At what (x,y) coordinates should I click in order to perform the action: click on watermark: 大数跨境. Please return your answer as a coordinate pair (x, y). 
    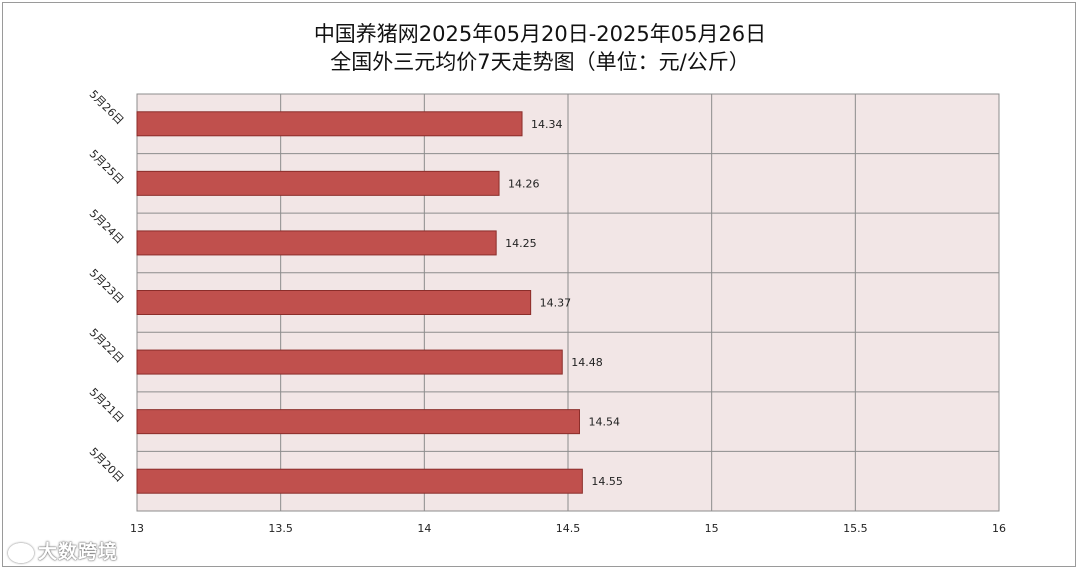
    Looking at the image, I should click on (63, 550).